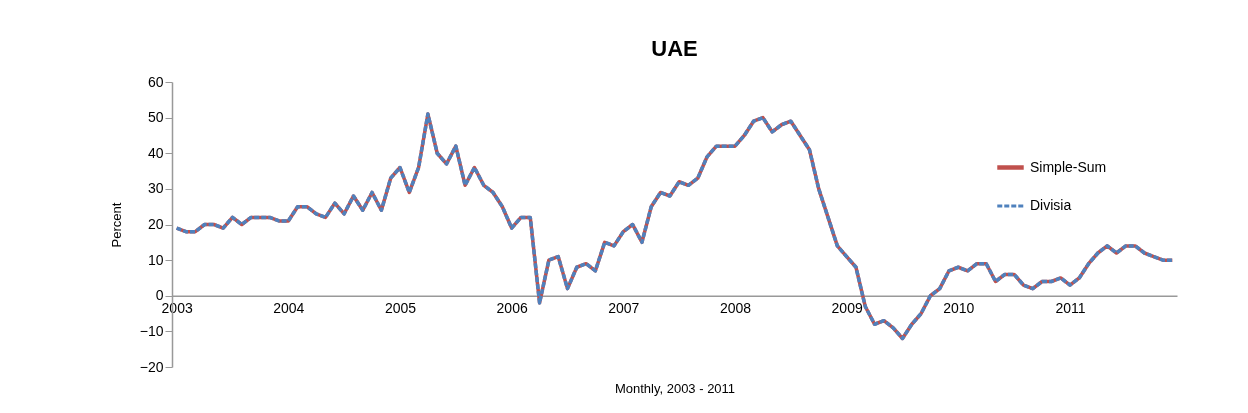  What do you see at coordinates (512, 308) in the screenshot?
I see `x-tick-label: 2006` at bounding box center [512, 308].